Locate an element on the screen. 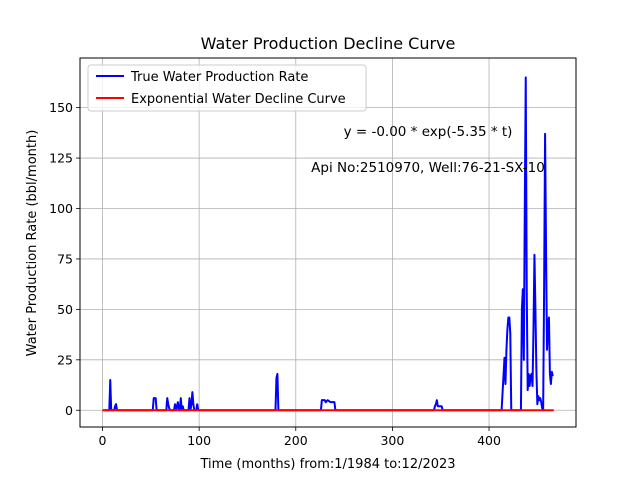 Image resolution: width=640 pixels, height=480 pixels. well-id-annotation: Api No:2510970, Well:76-21-SX-10 is located at coordinates (428, 168).